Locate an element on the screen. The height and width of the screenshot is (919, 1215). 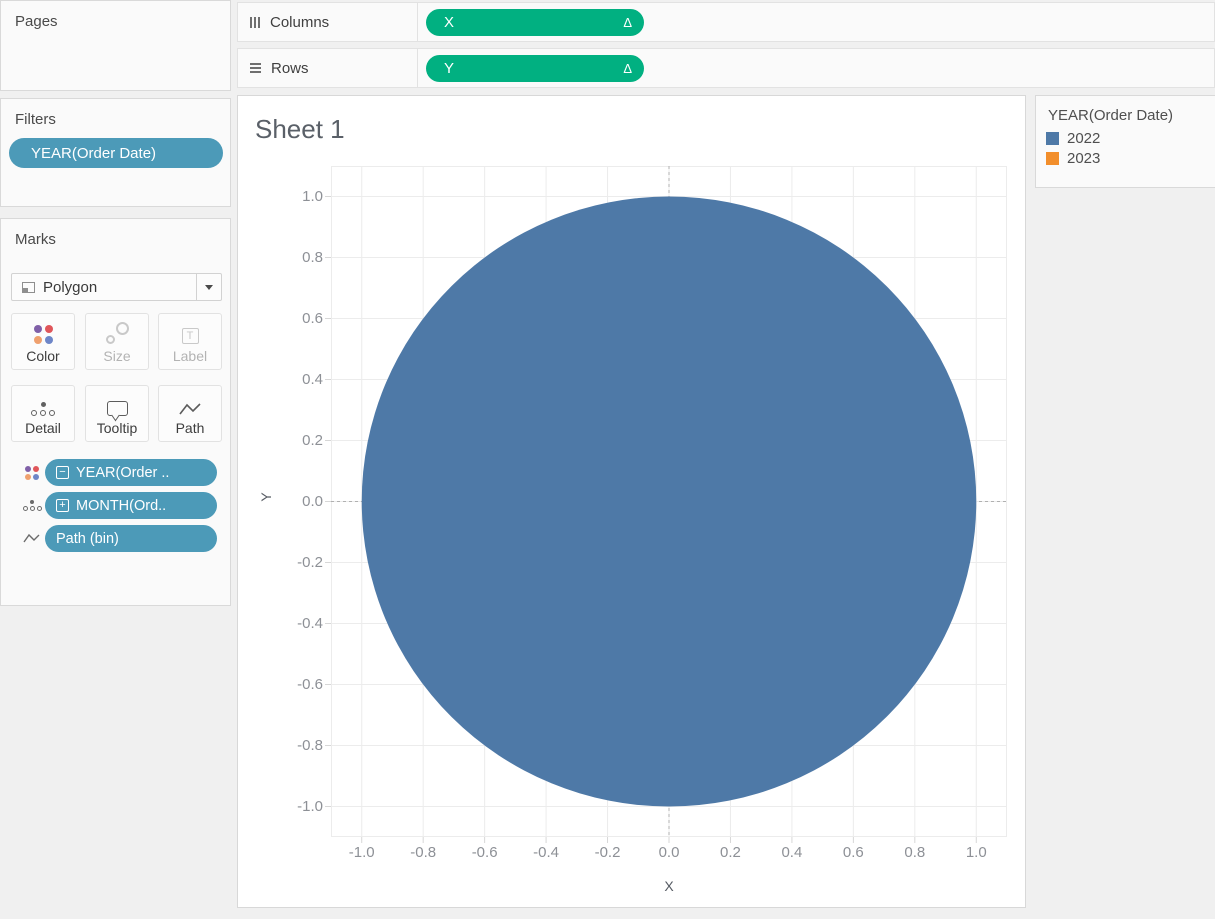
detail-button: Detail is located at coordinates (43, 413).